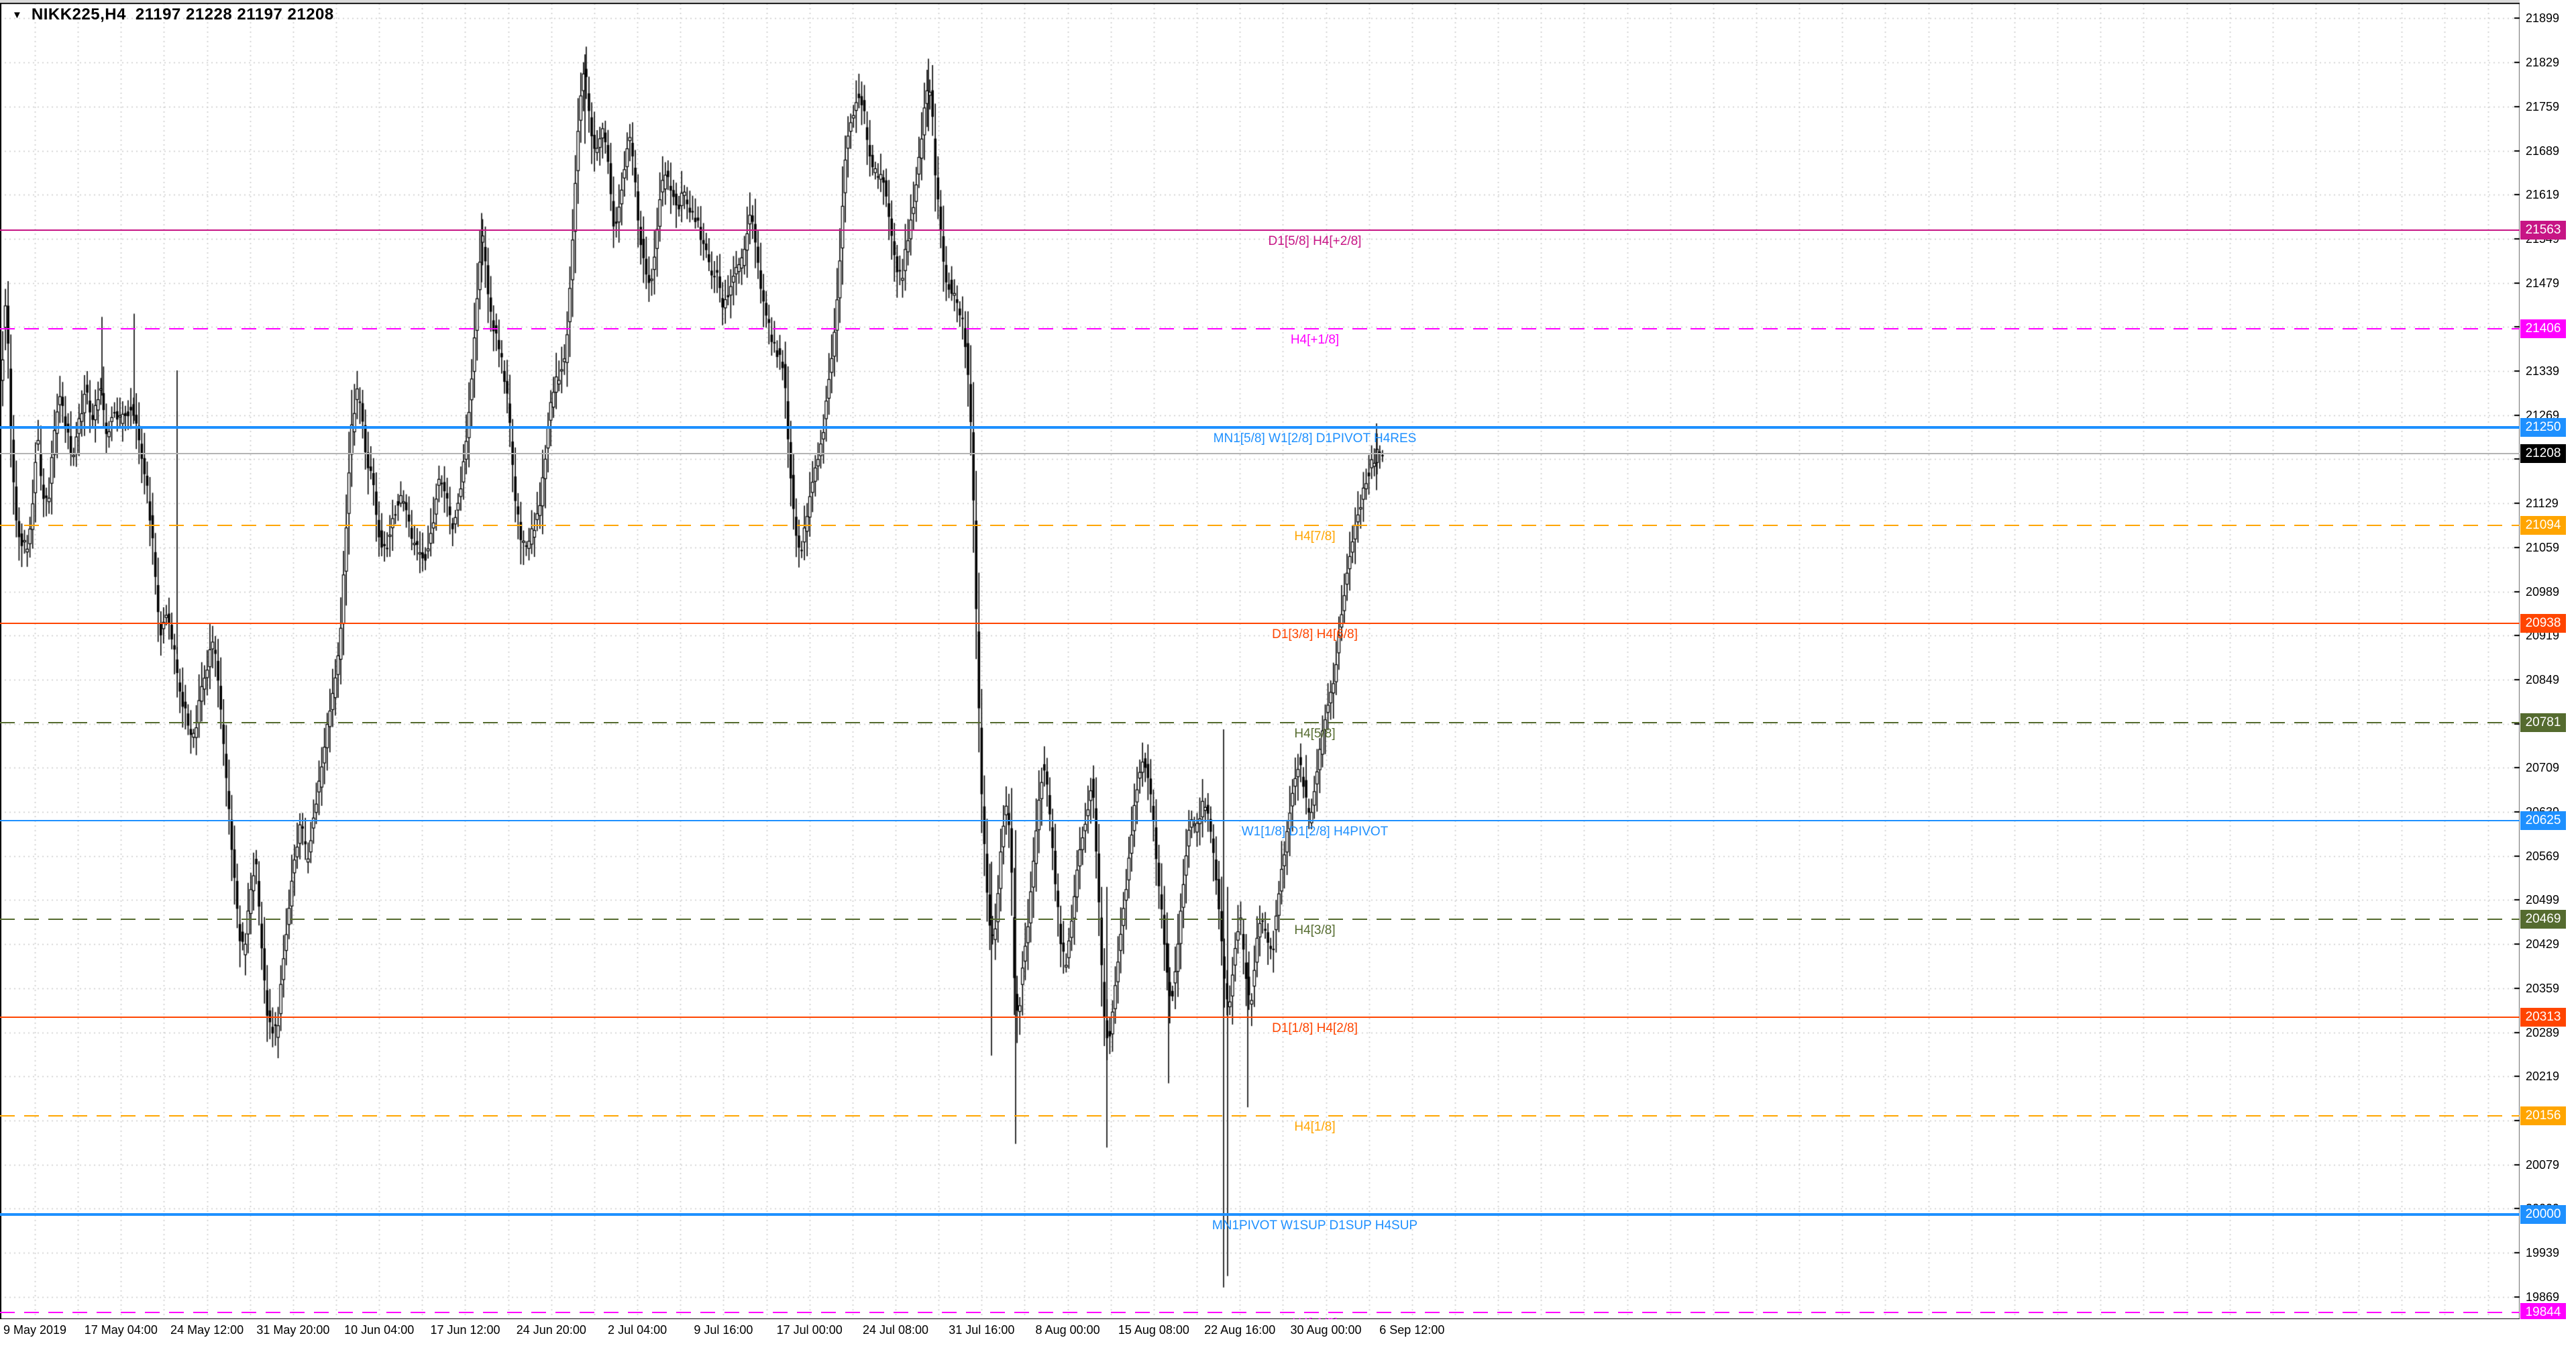  What do you see at coordinates (2543, 1032) in the screenshot?
I see `price-tick-label: 20289` at bounding box center [2543, 1032].